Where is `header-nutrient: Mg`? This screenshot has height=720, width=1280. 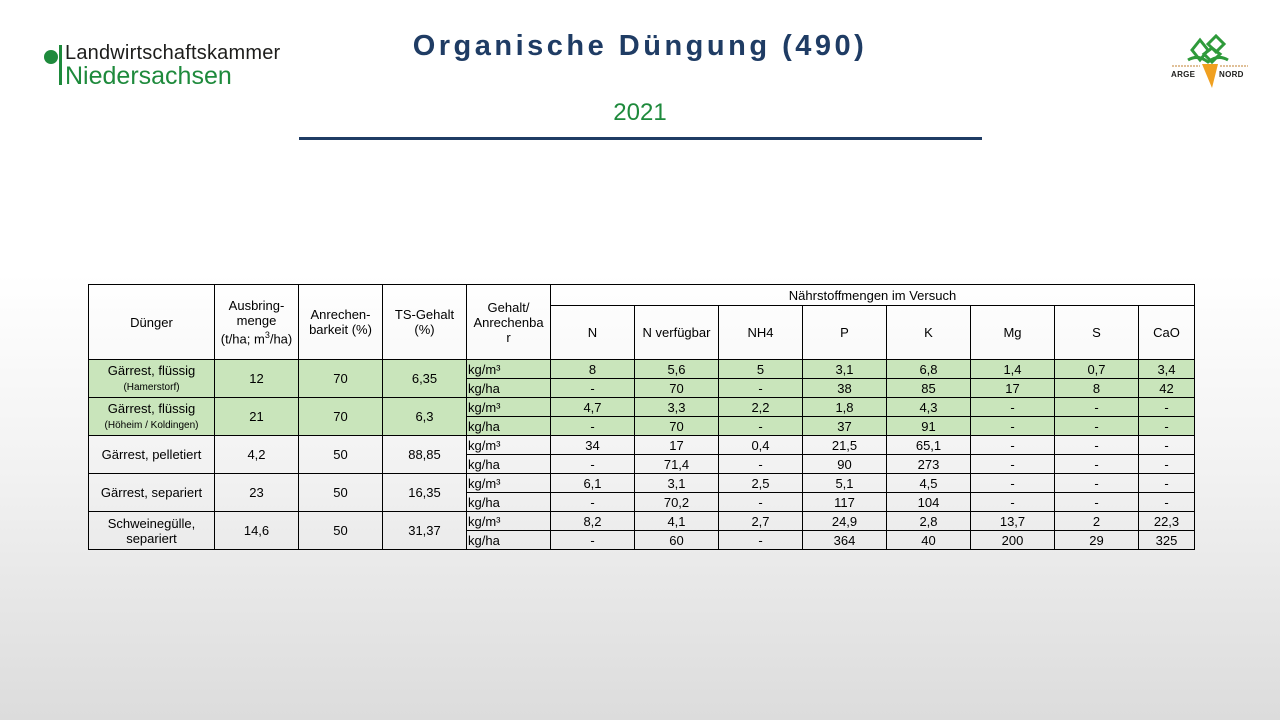 header-nutrient: Mg is located at coordinates (1012, 332).